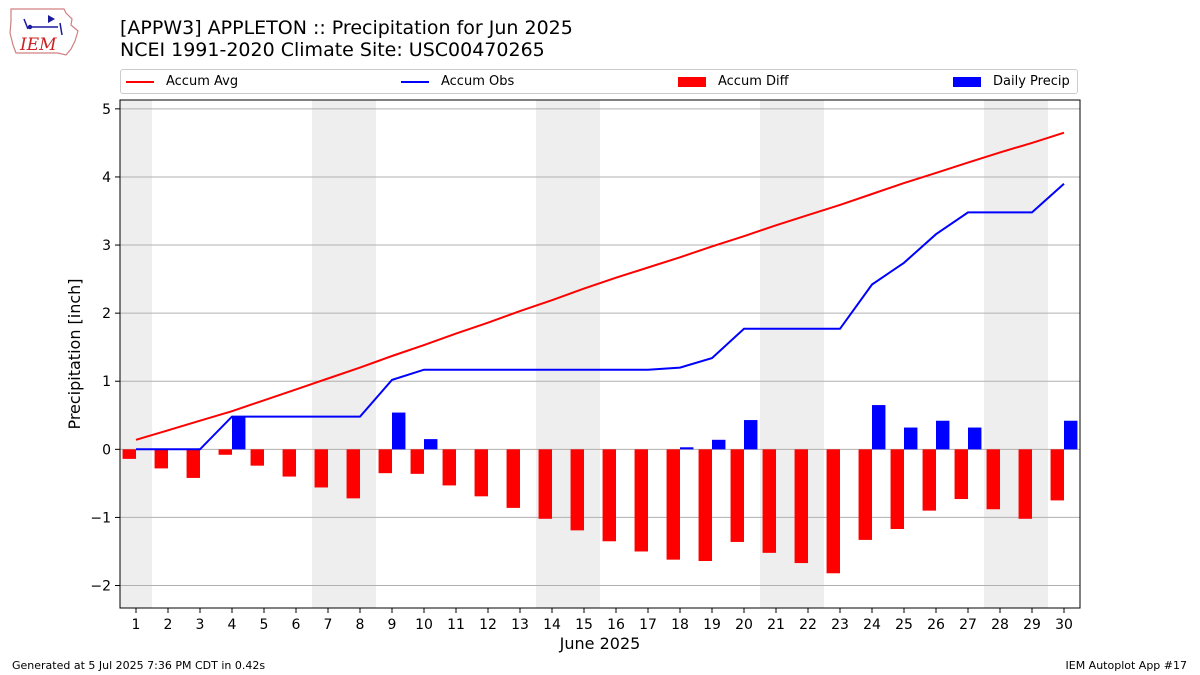 The width and height of the screenshot is (1200, 675). What do you see at coordinates (840, 625) in the screenshot?
I see `x-tick-label: 23` at bounding box center [840, 625].